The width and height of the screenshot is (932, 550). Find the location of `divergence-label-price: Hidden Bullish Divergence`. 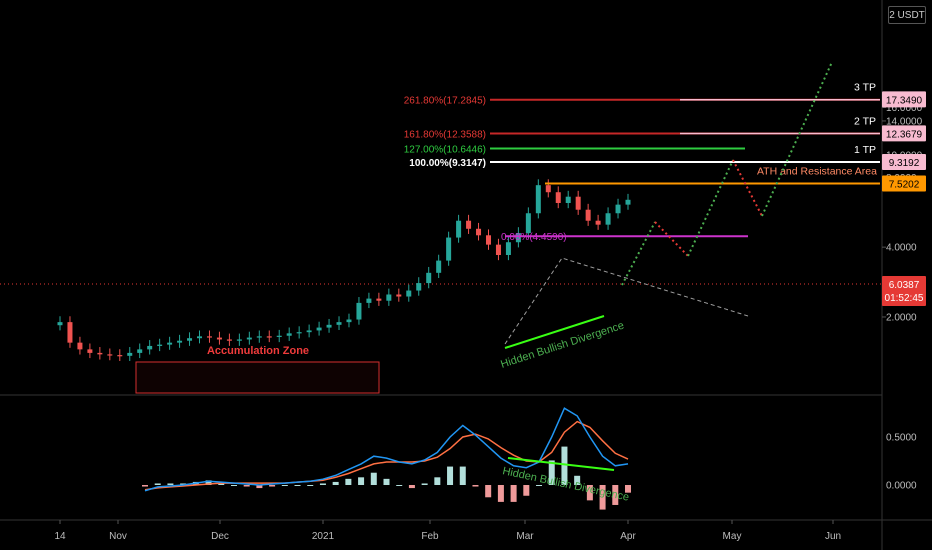

divergence-label-price: Hidden Bullish Divergence is located at coordinates (562, 345).